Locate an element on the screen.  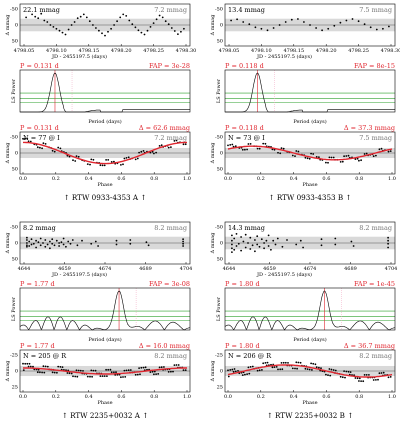
x-tick-label: 0.2 is located at coordinates (261, 397).